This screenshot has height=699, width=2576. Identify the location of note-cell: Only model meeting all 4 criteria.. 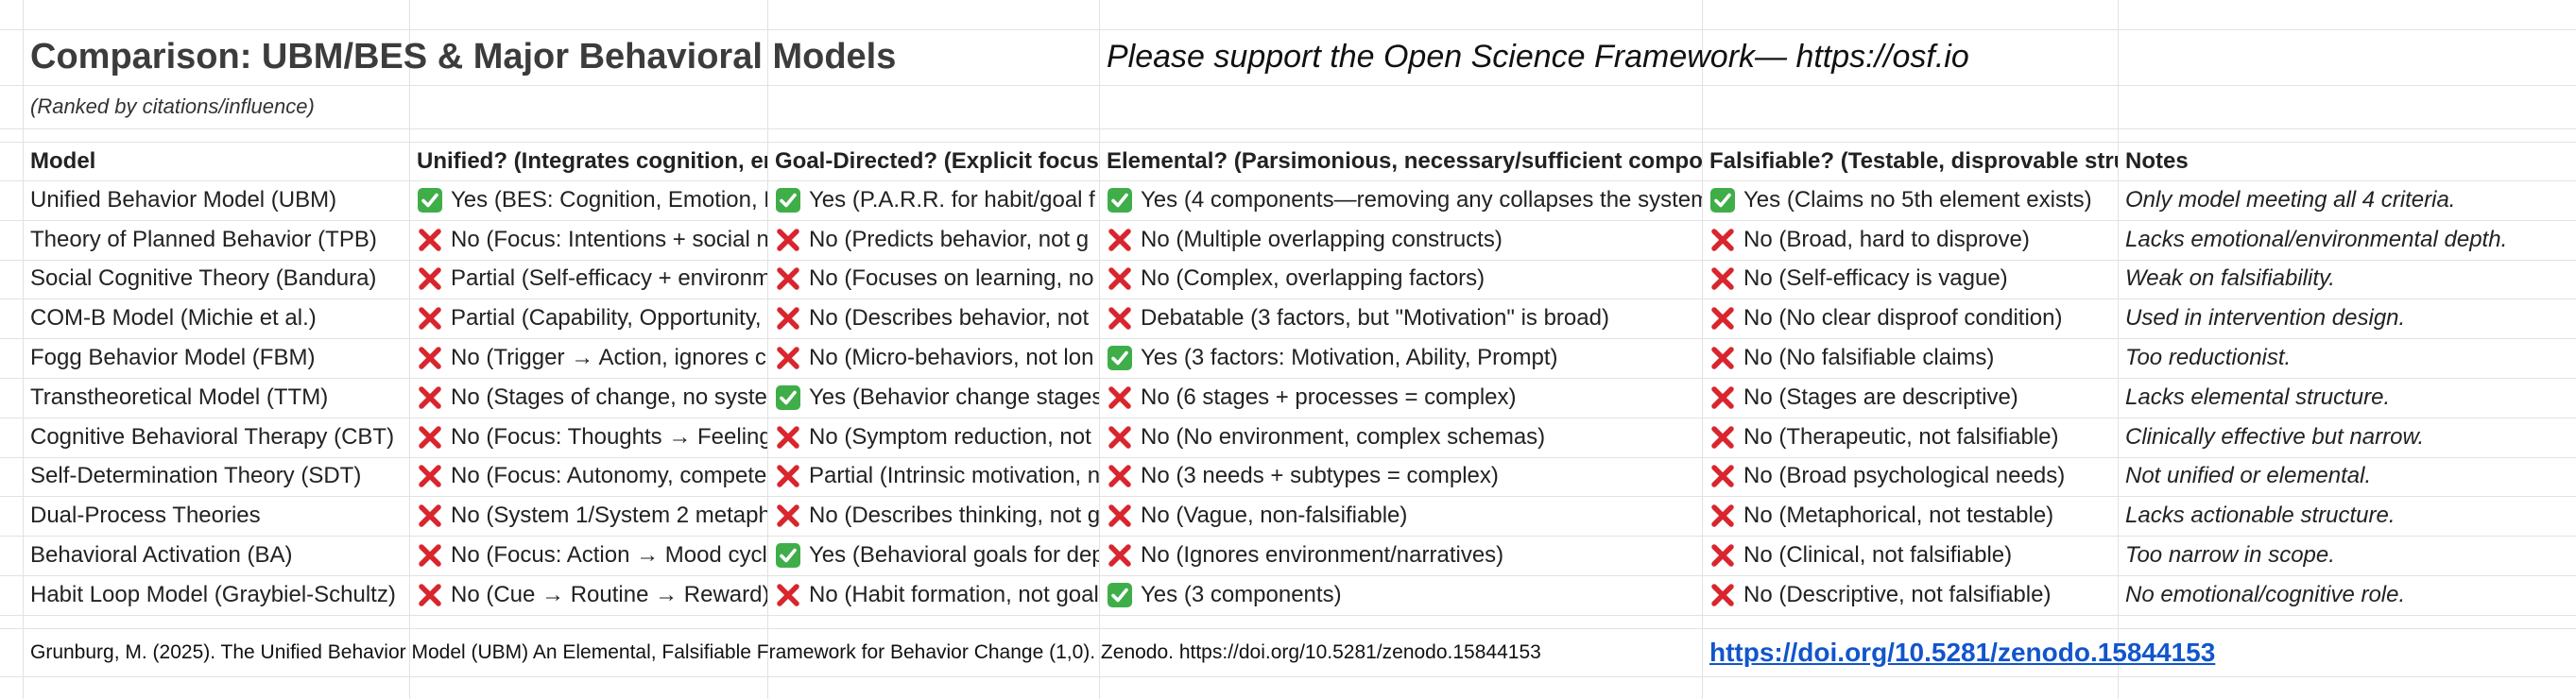
(2290, 199).